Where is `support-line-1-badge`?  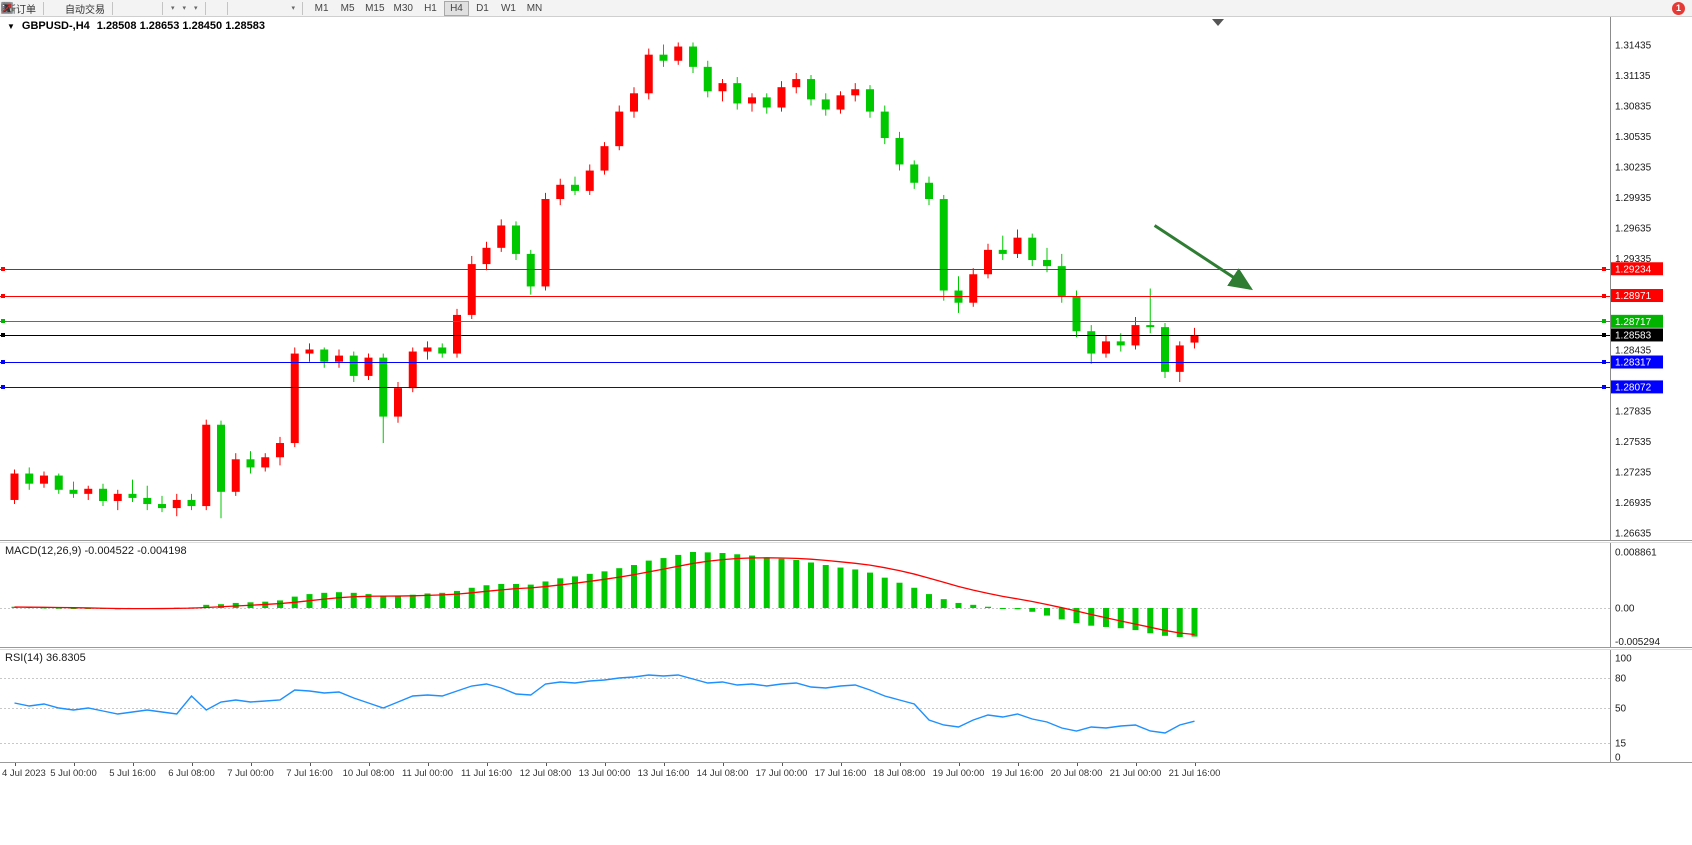
support-line-1-badge is located at coordinates (1637, 362).